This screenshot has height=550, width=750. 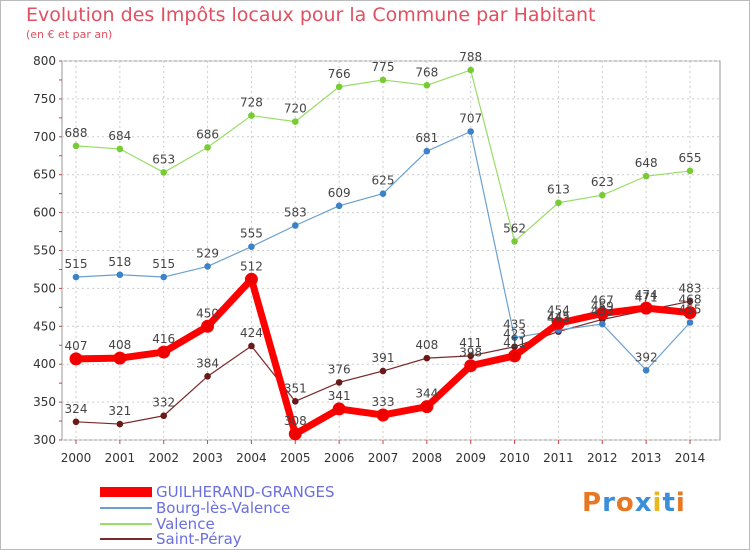 I want to click on logo-letter: i, so click(x=680, y=503).